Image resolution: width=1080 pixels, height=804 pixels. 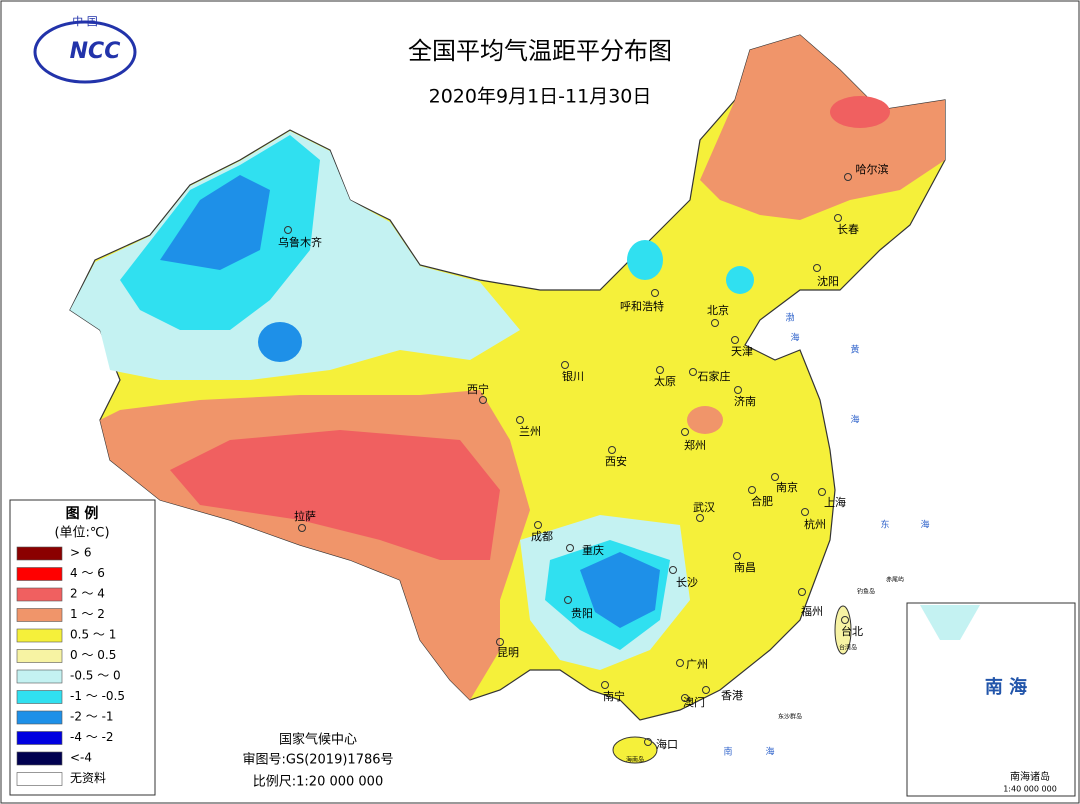 I want to click on city-label: 呼和浩特, so click(x=642, y=306).